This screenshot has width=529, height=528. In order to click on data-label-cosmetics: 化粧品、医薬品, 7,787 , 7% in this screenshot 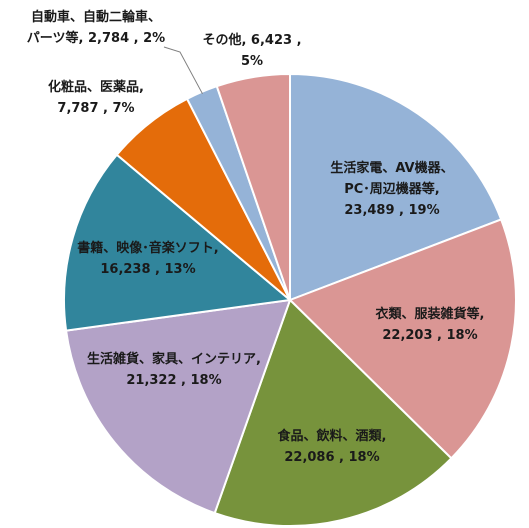, I will do `click(96, 97)`.